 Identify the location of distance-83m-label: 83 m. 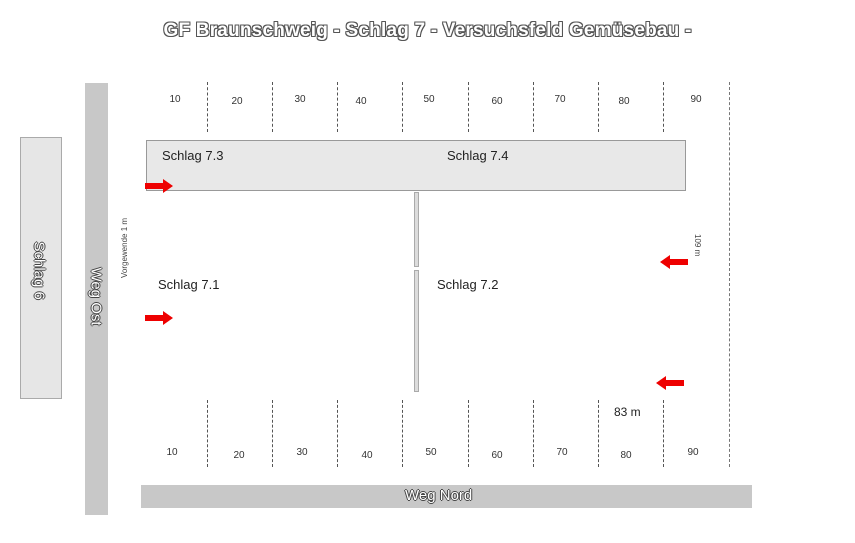
(627, 412).